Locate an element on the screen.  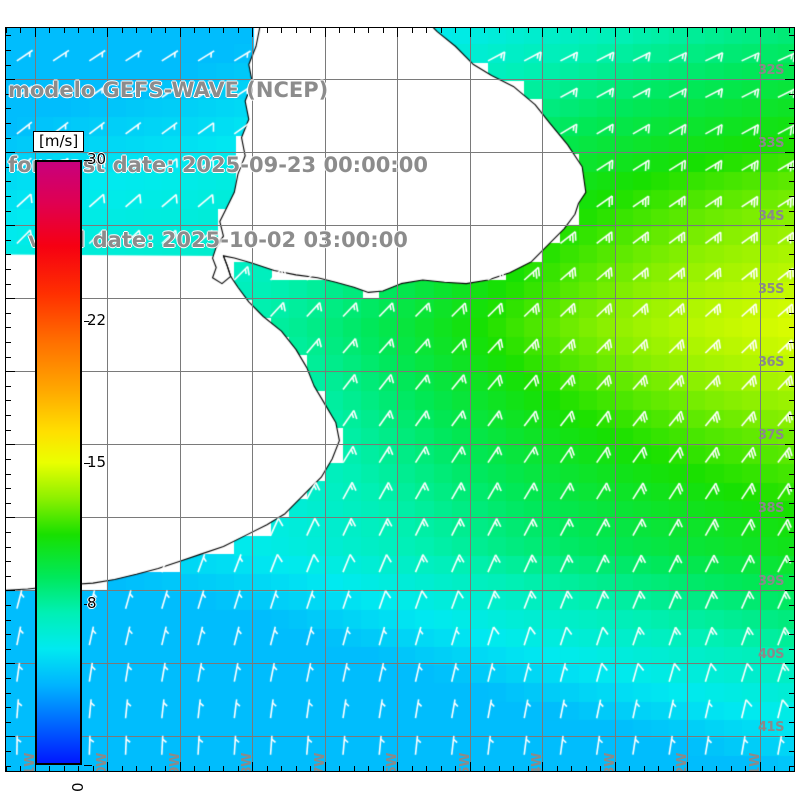
longitude-label: 56W is located at coordinates (393, 762).